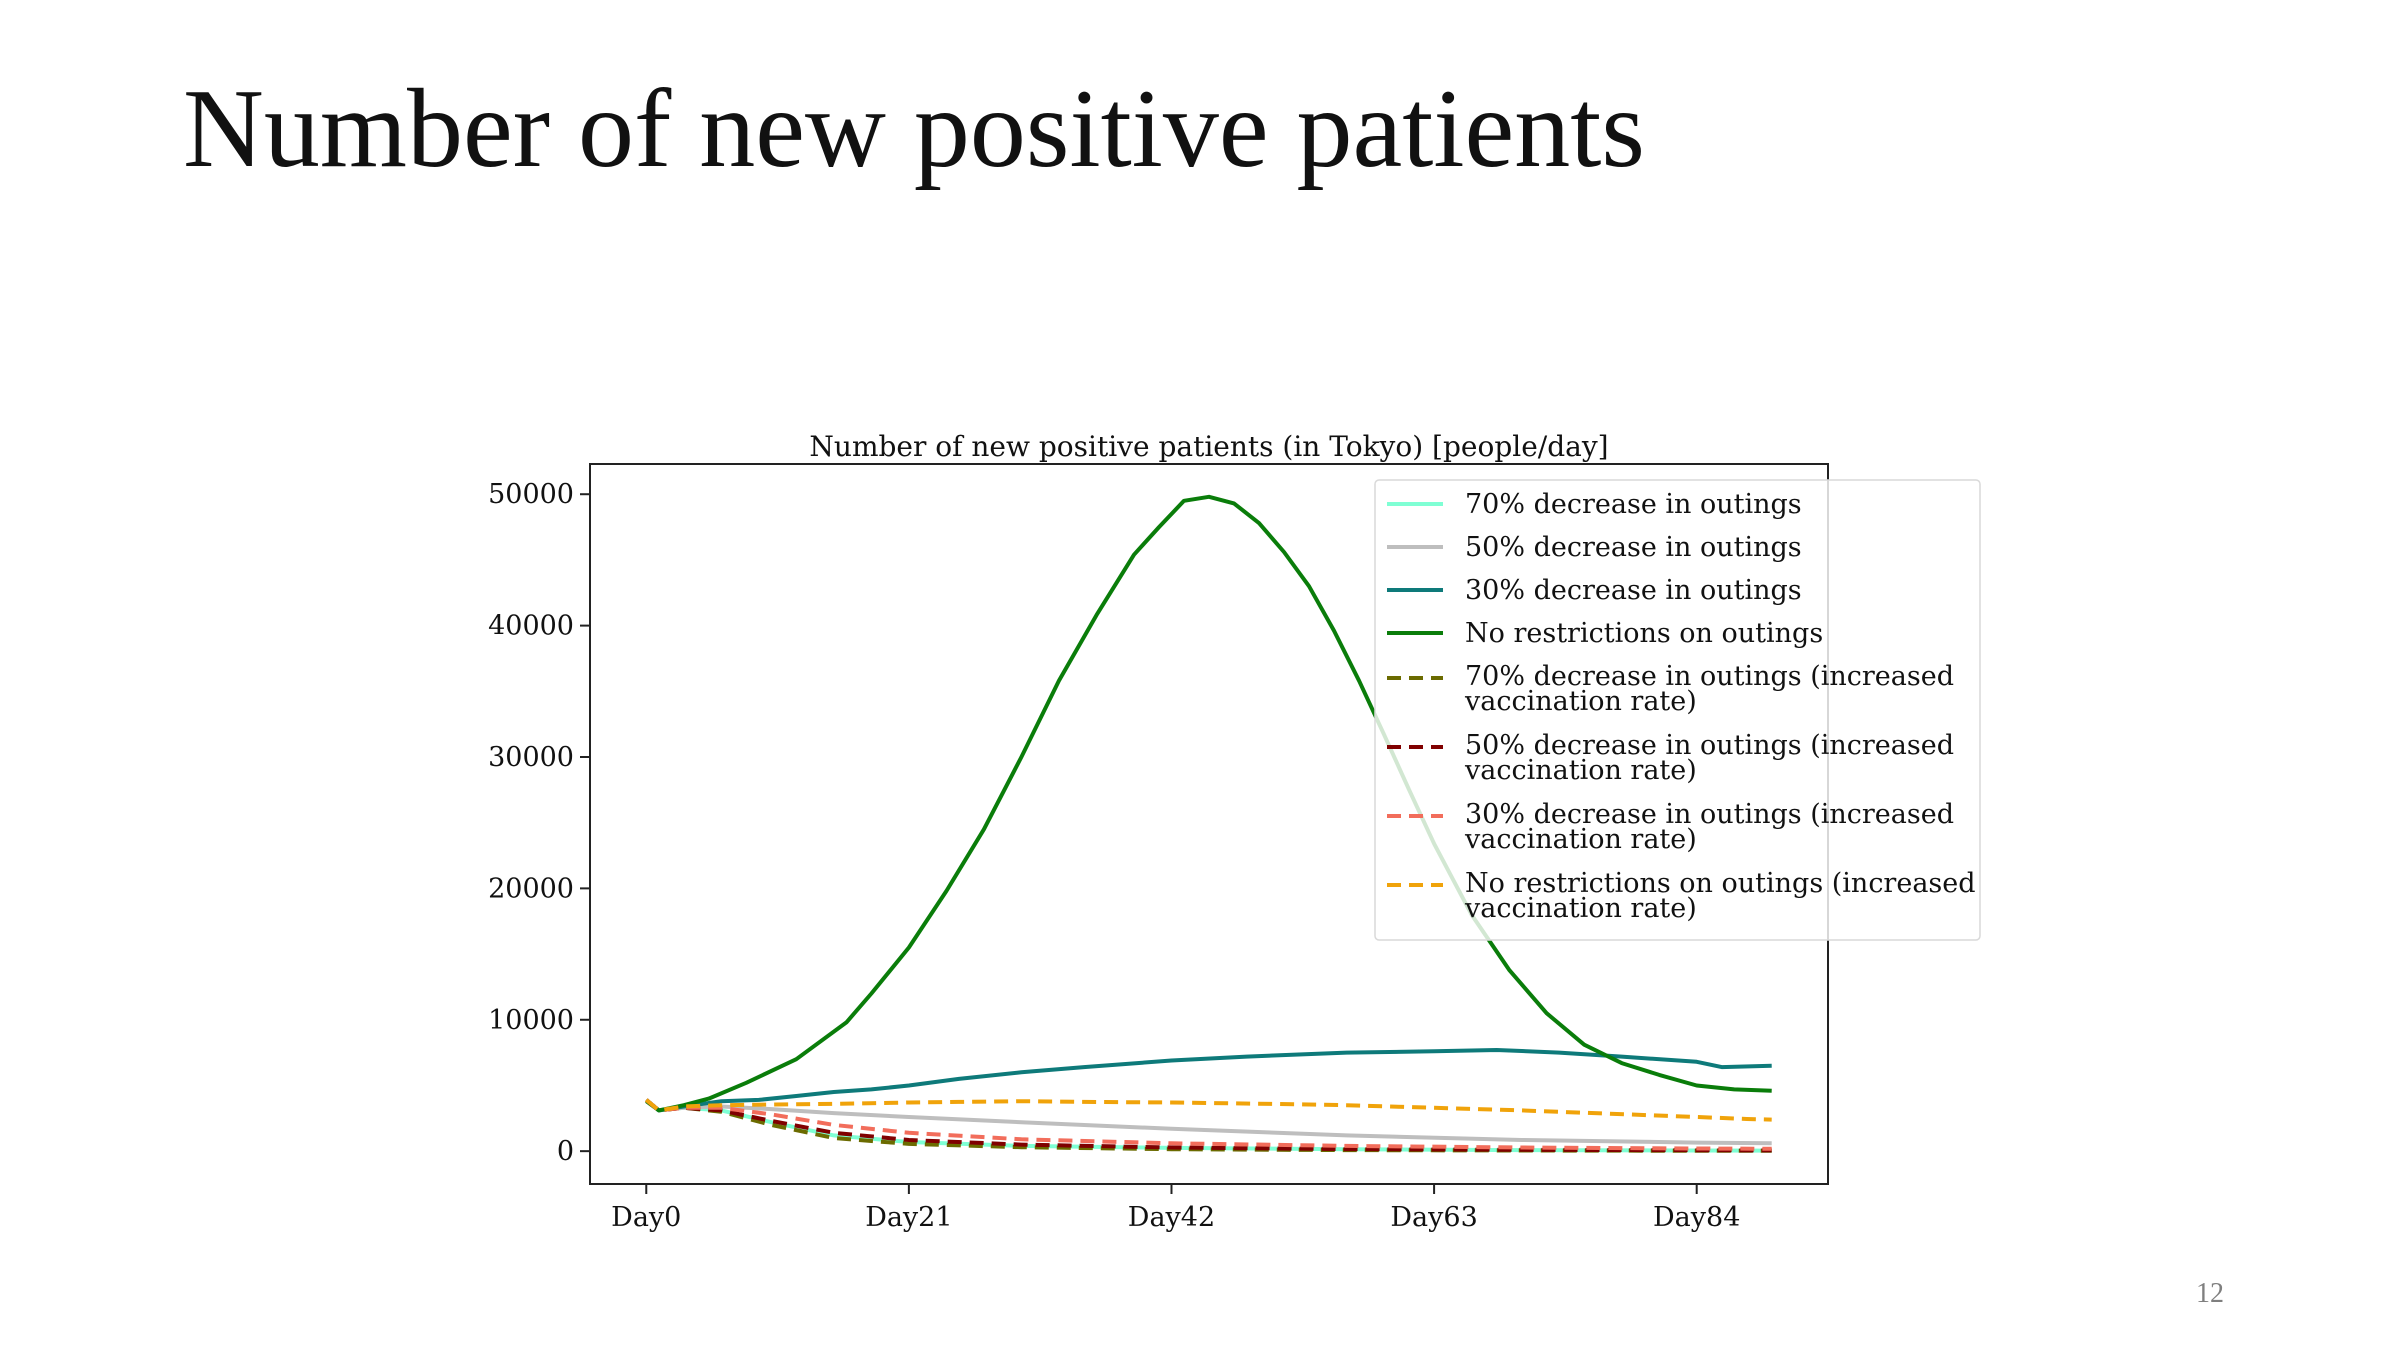 Image resolution: width=2400 pixels, height=1350 pixels. Describe the element at coordinates (1633, 504) in the screenshot. I see `legend-label-1: 70% decrease in outings` at that location.